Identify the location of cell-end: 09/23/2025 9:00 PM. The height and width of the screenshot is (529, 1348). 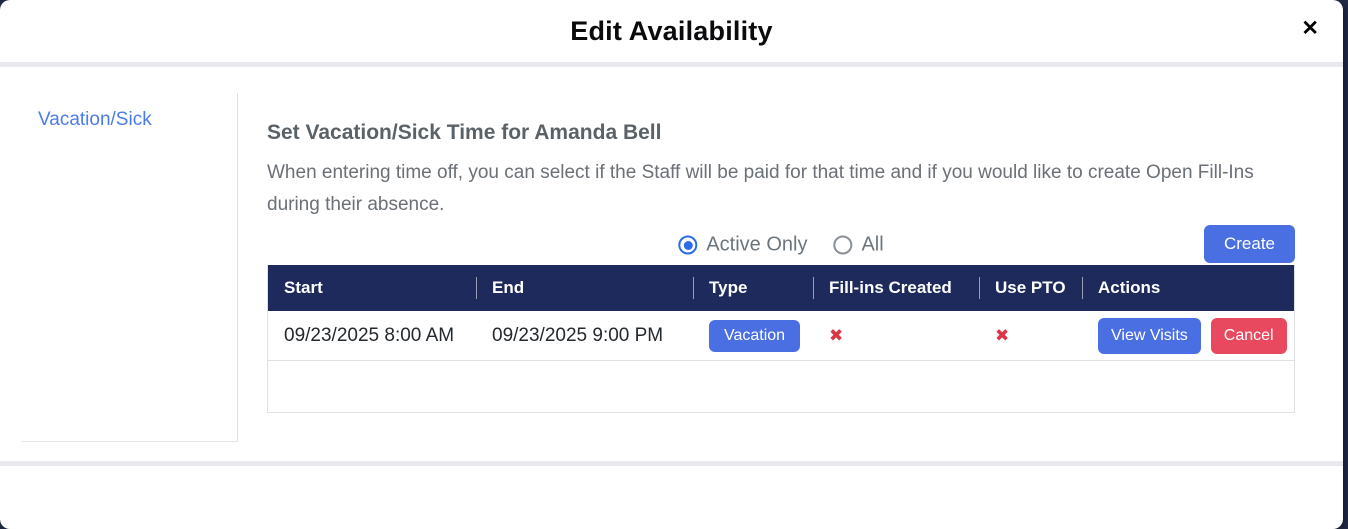
(578, 335).